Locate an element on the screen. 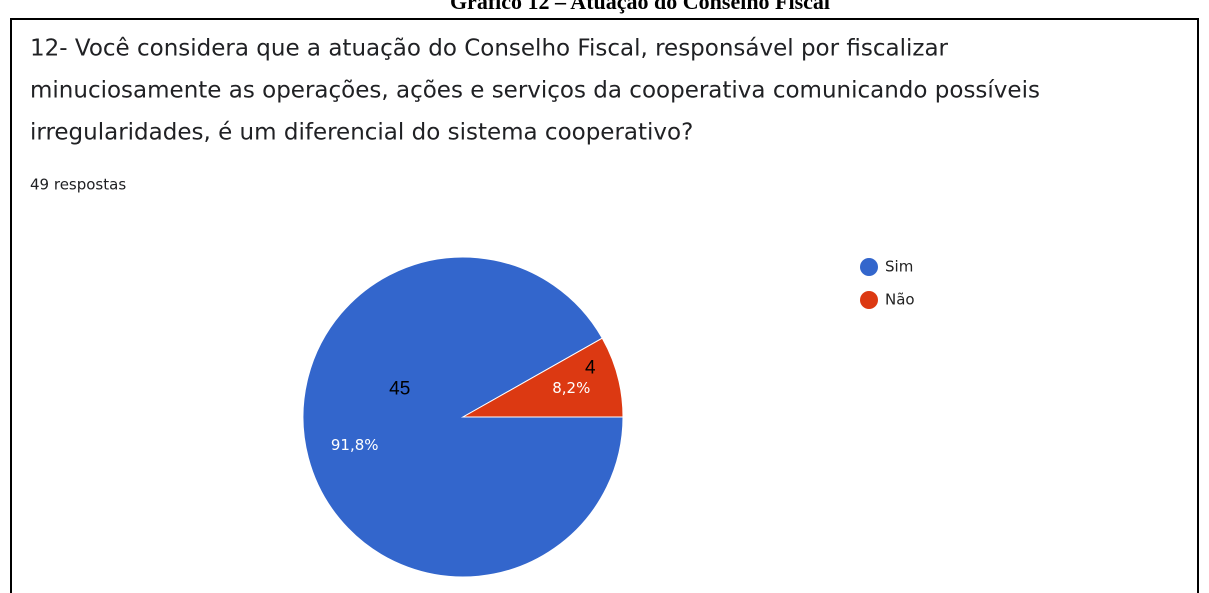  slice-label: 91,8% is located at coordinates (355, 445).